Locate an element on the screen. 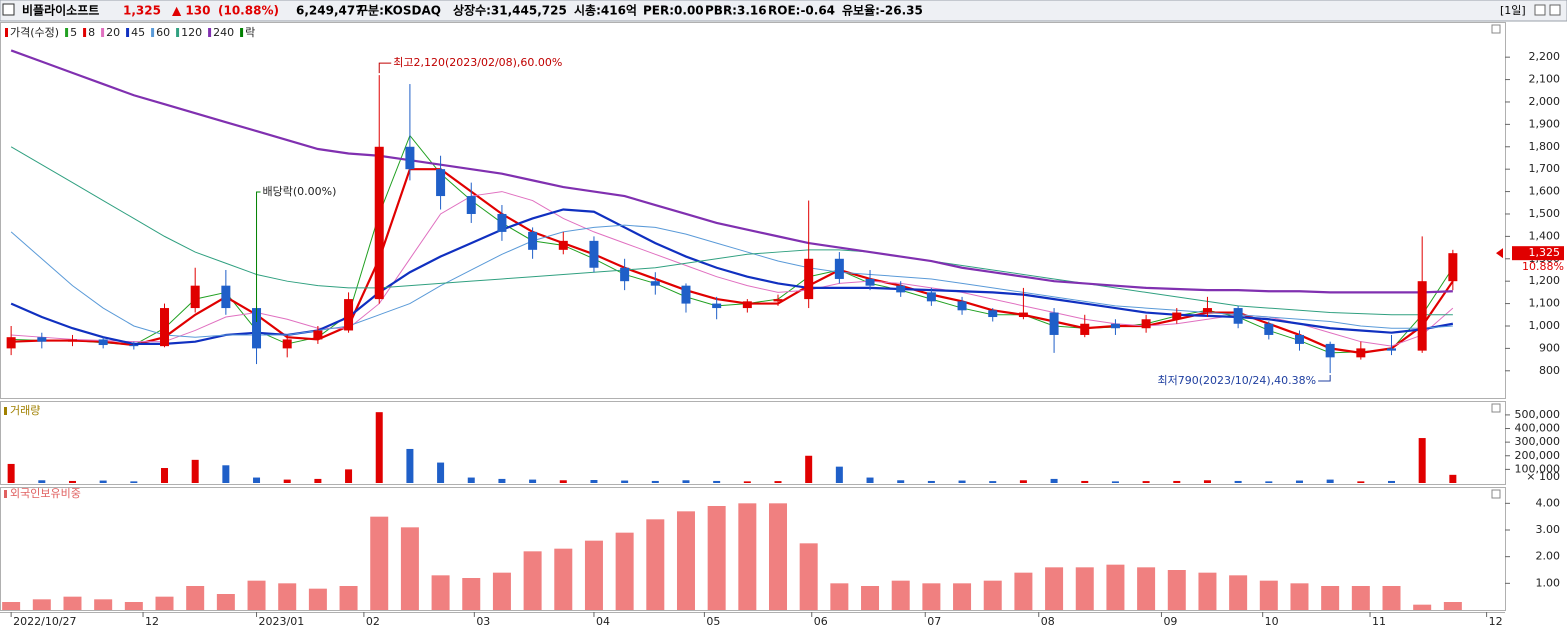 The width and height of the screenshot is (1567, 630). pbr: PBR:3.16 is located at coordinates (736, 11).